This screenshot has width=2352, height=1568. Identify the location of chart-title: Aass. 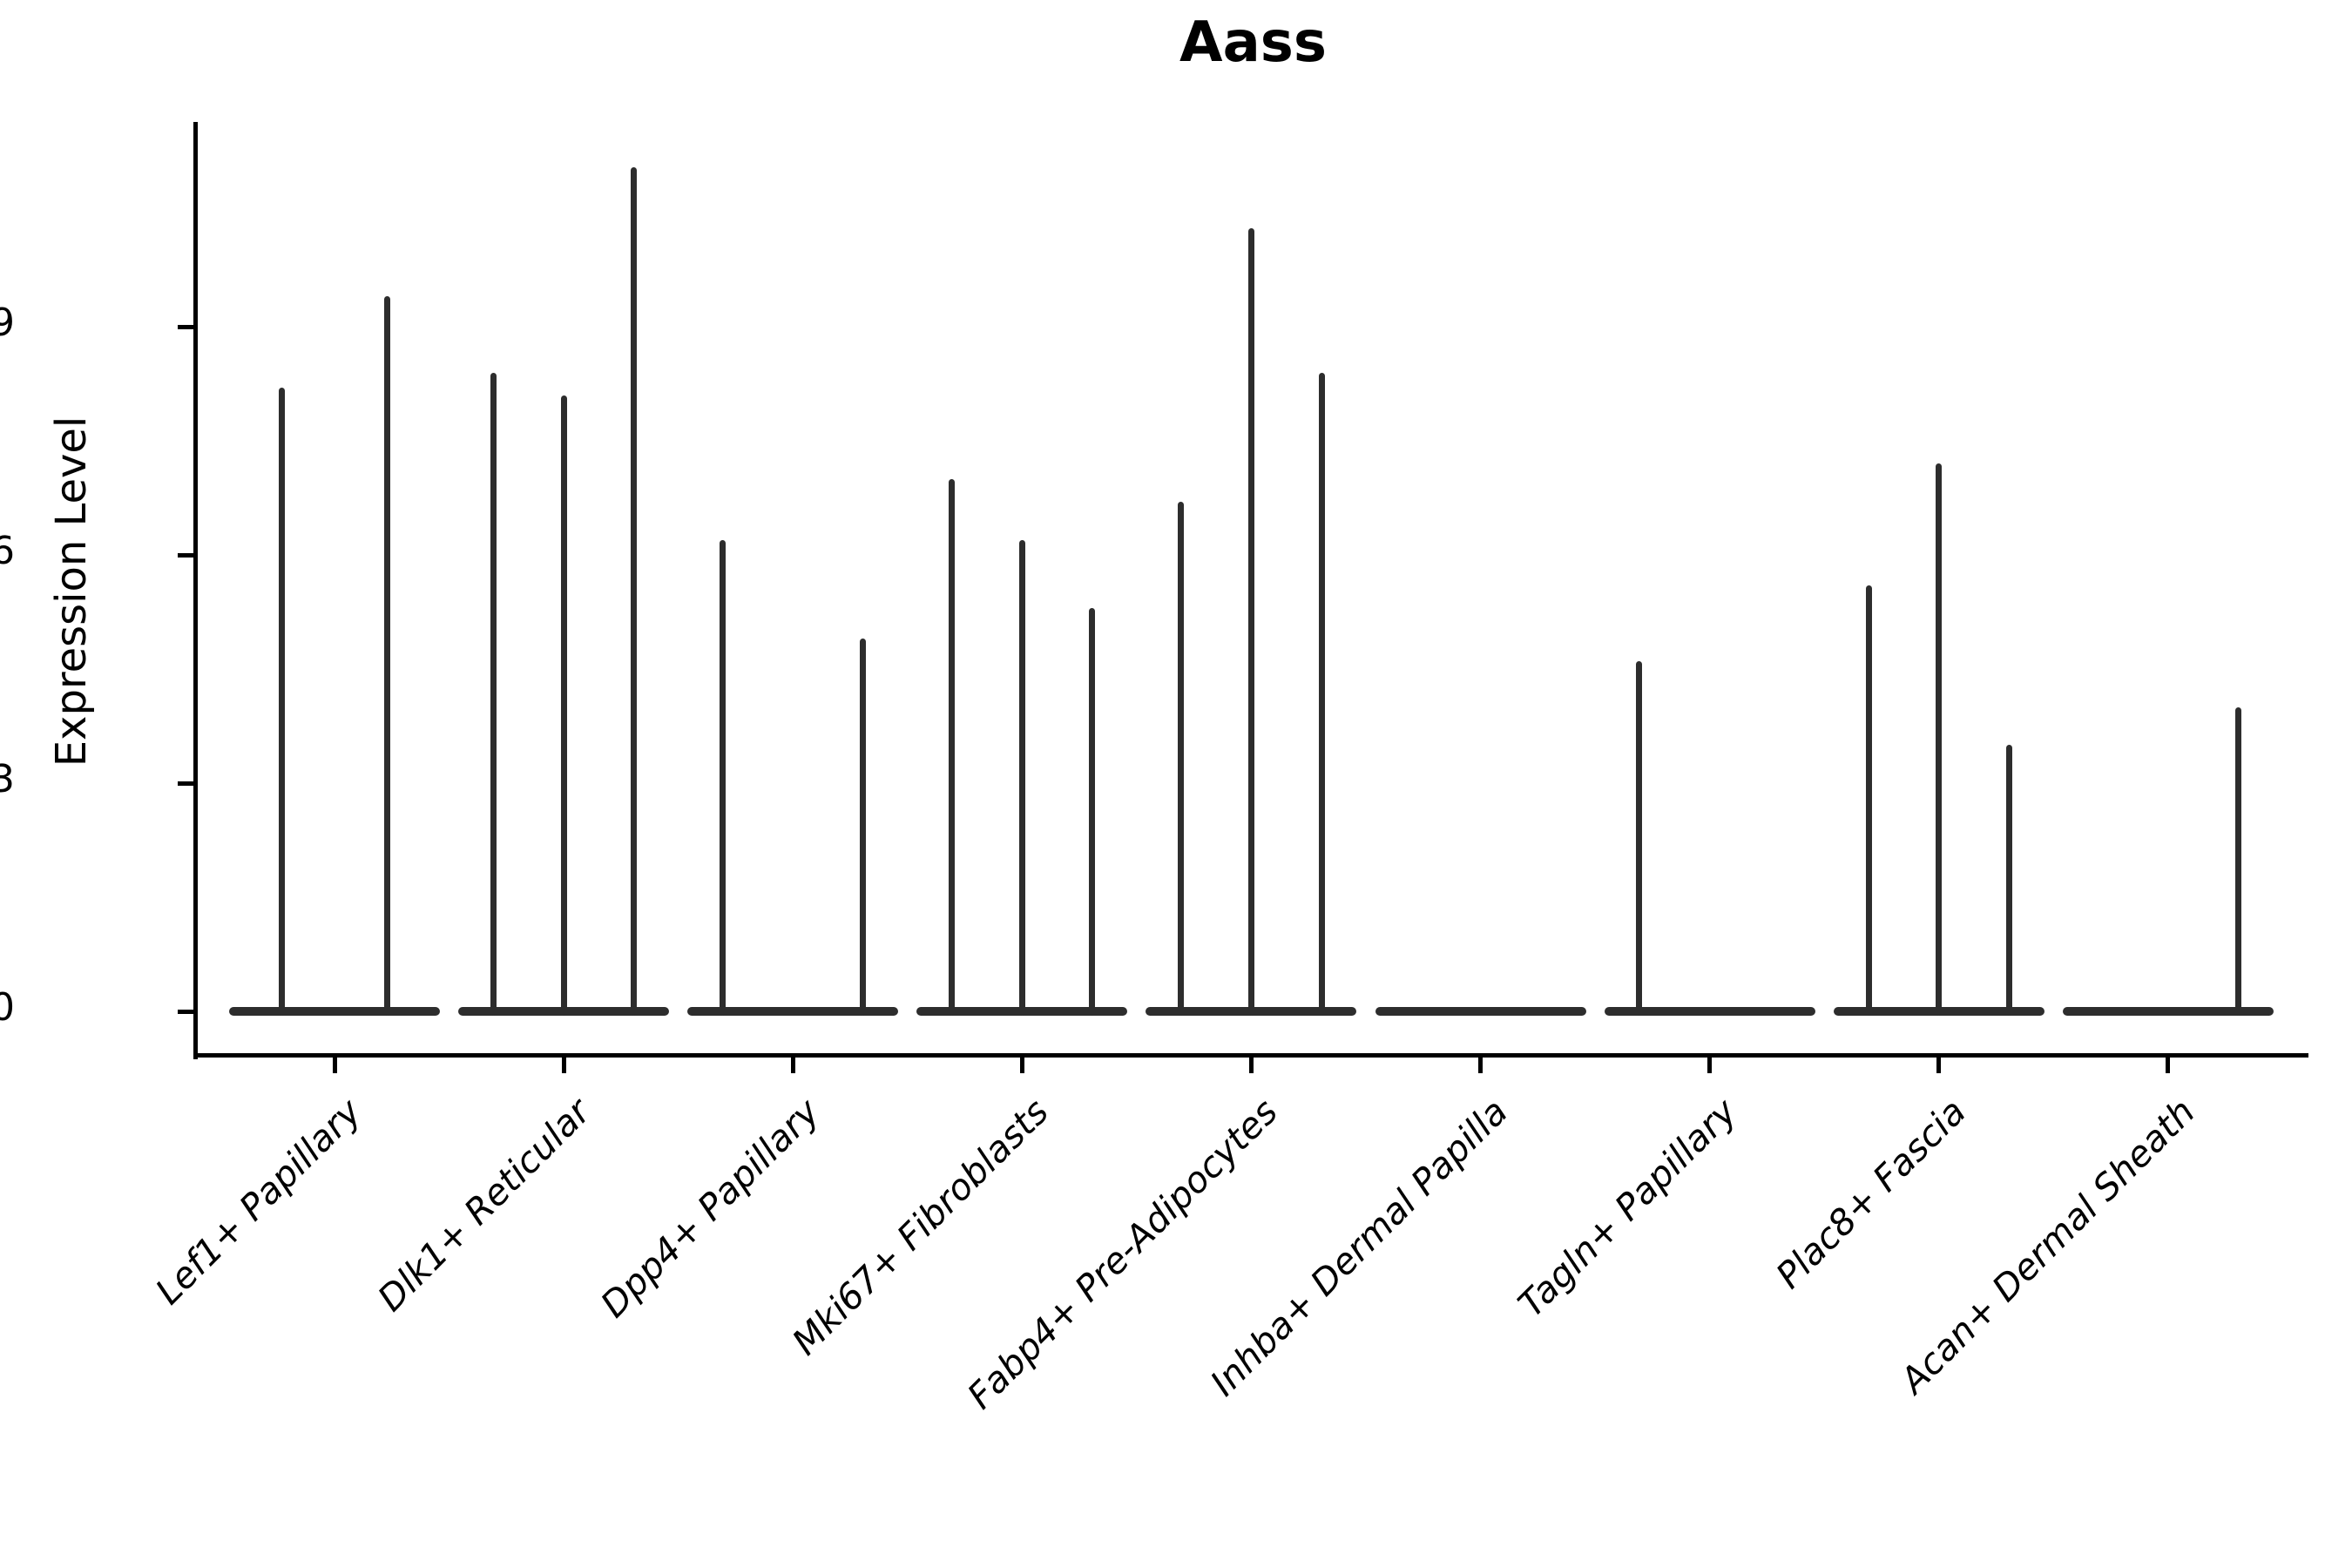
(1253, 42).